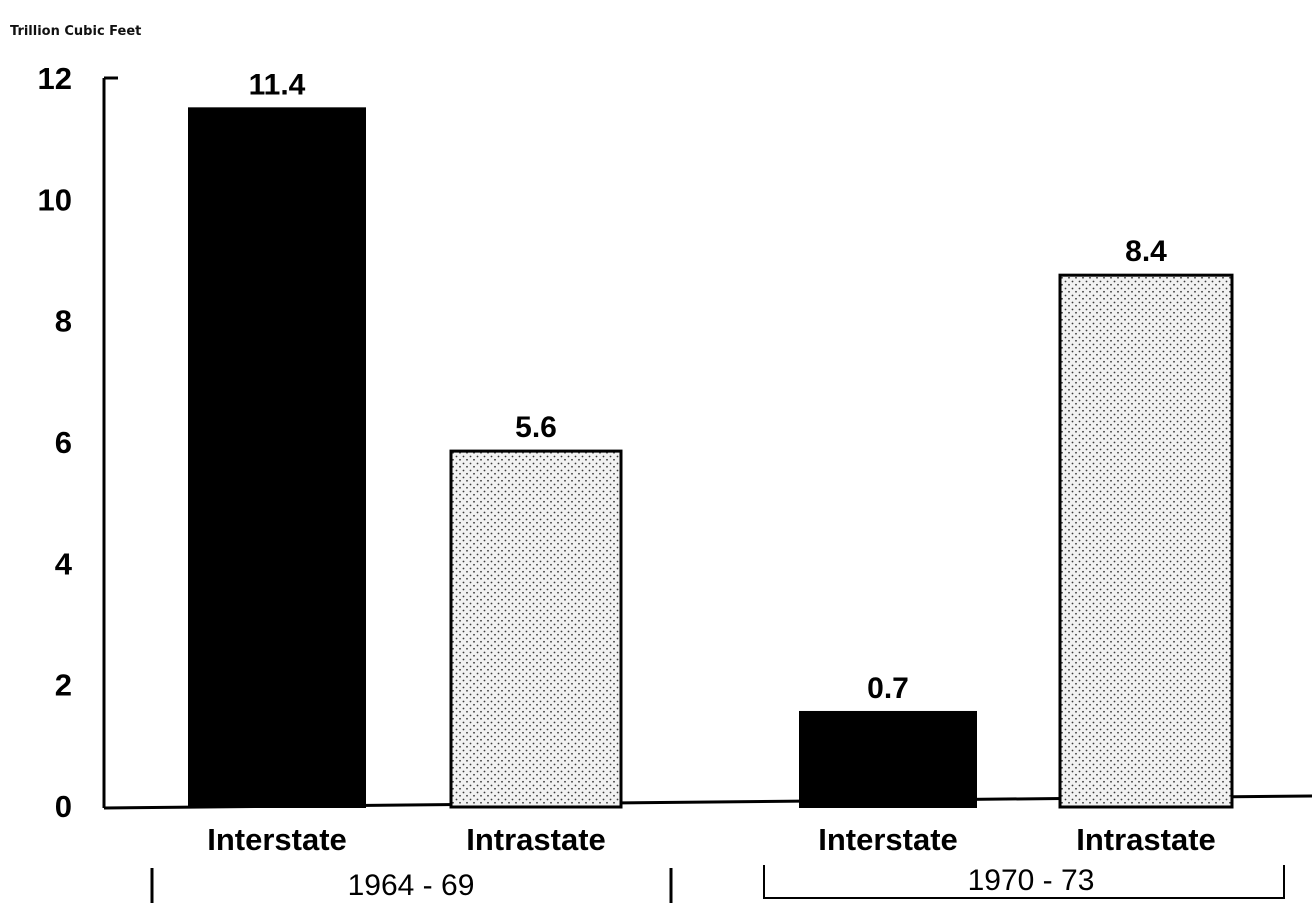 This screenshot has width=1312, height=903. I want to click on bar-1964-69-intrastate, so click(536, 629).